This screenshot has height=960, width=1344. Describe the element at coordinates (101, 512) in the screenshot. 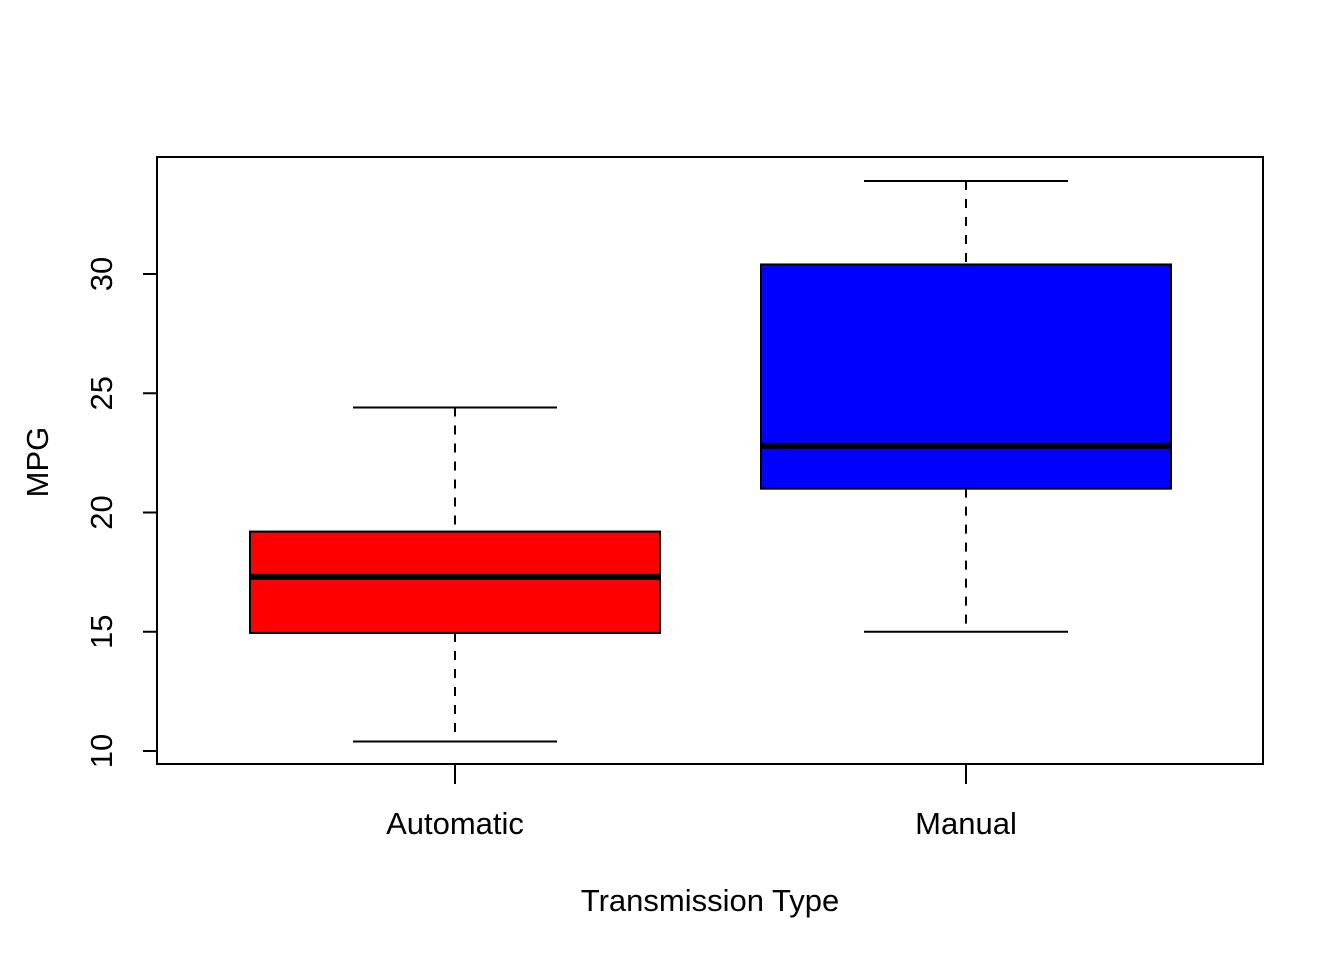

I see `y-tick-label: 20` at that location.